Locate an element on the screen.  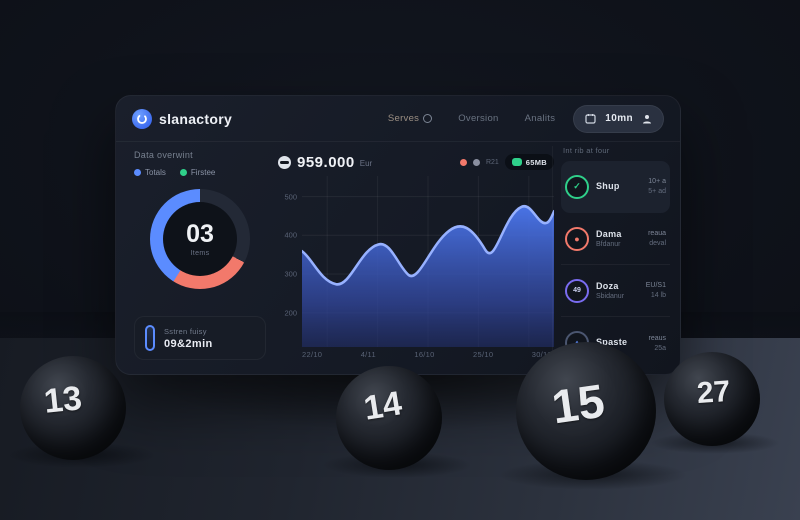
list-item: ✓ Shup 10+ a 5+ ad is located at coordinates (615, 187).